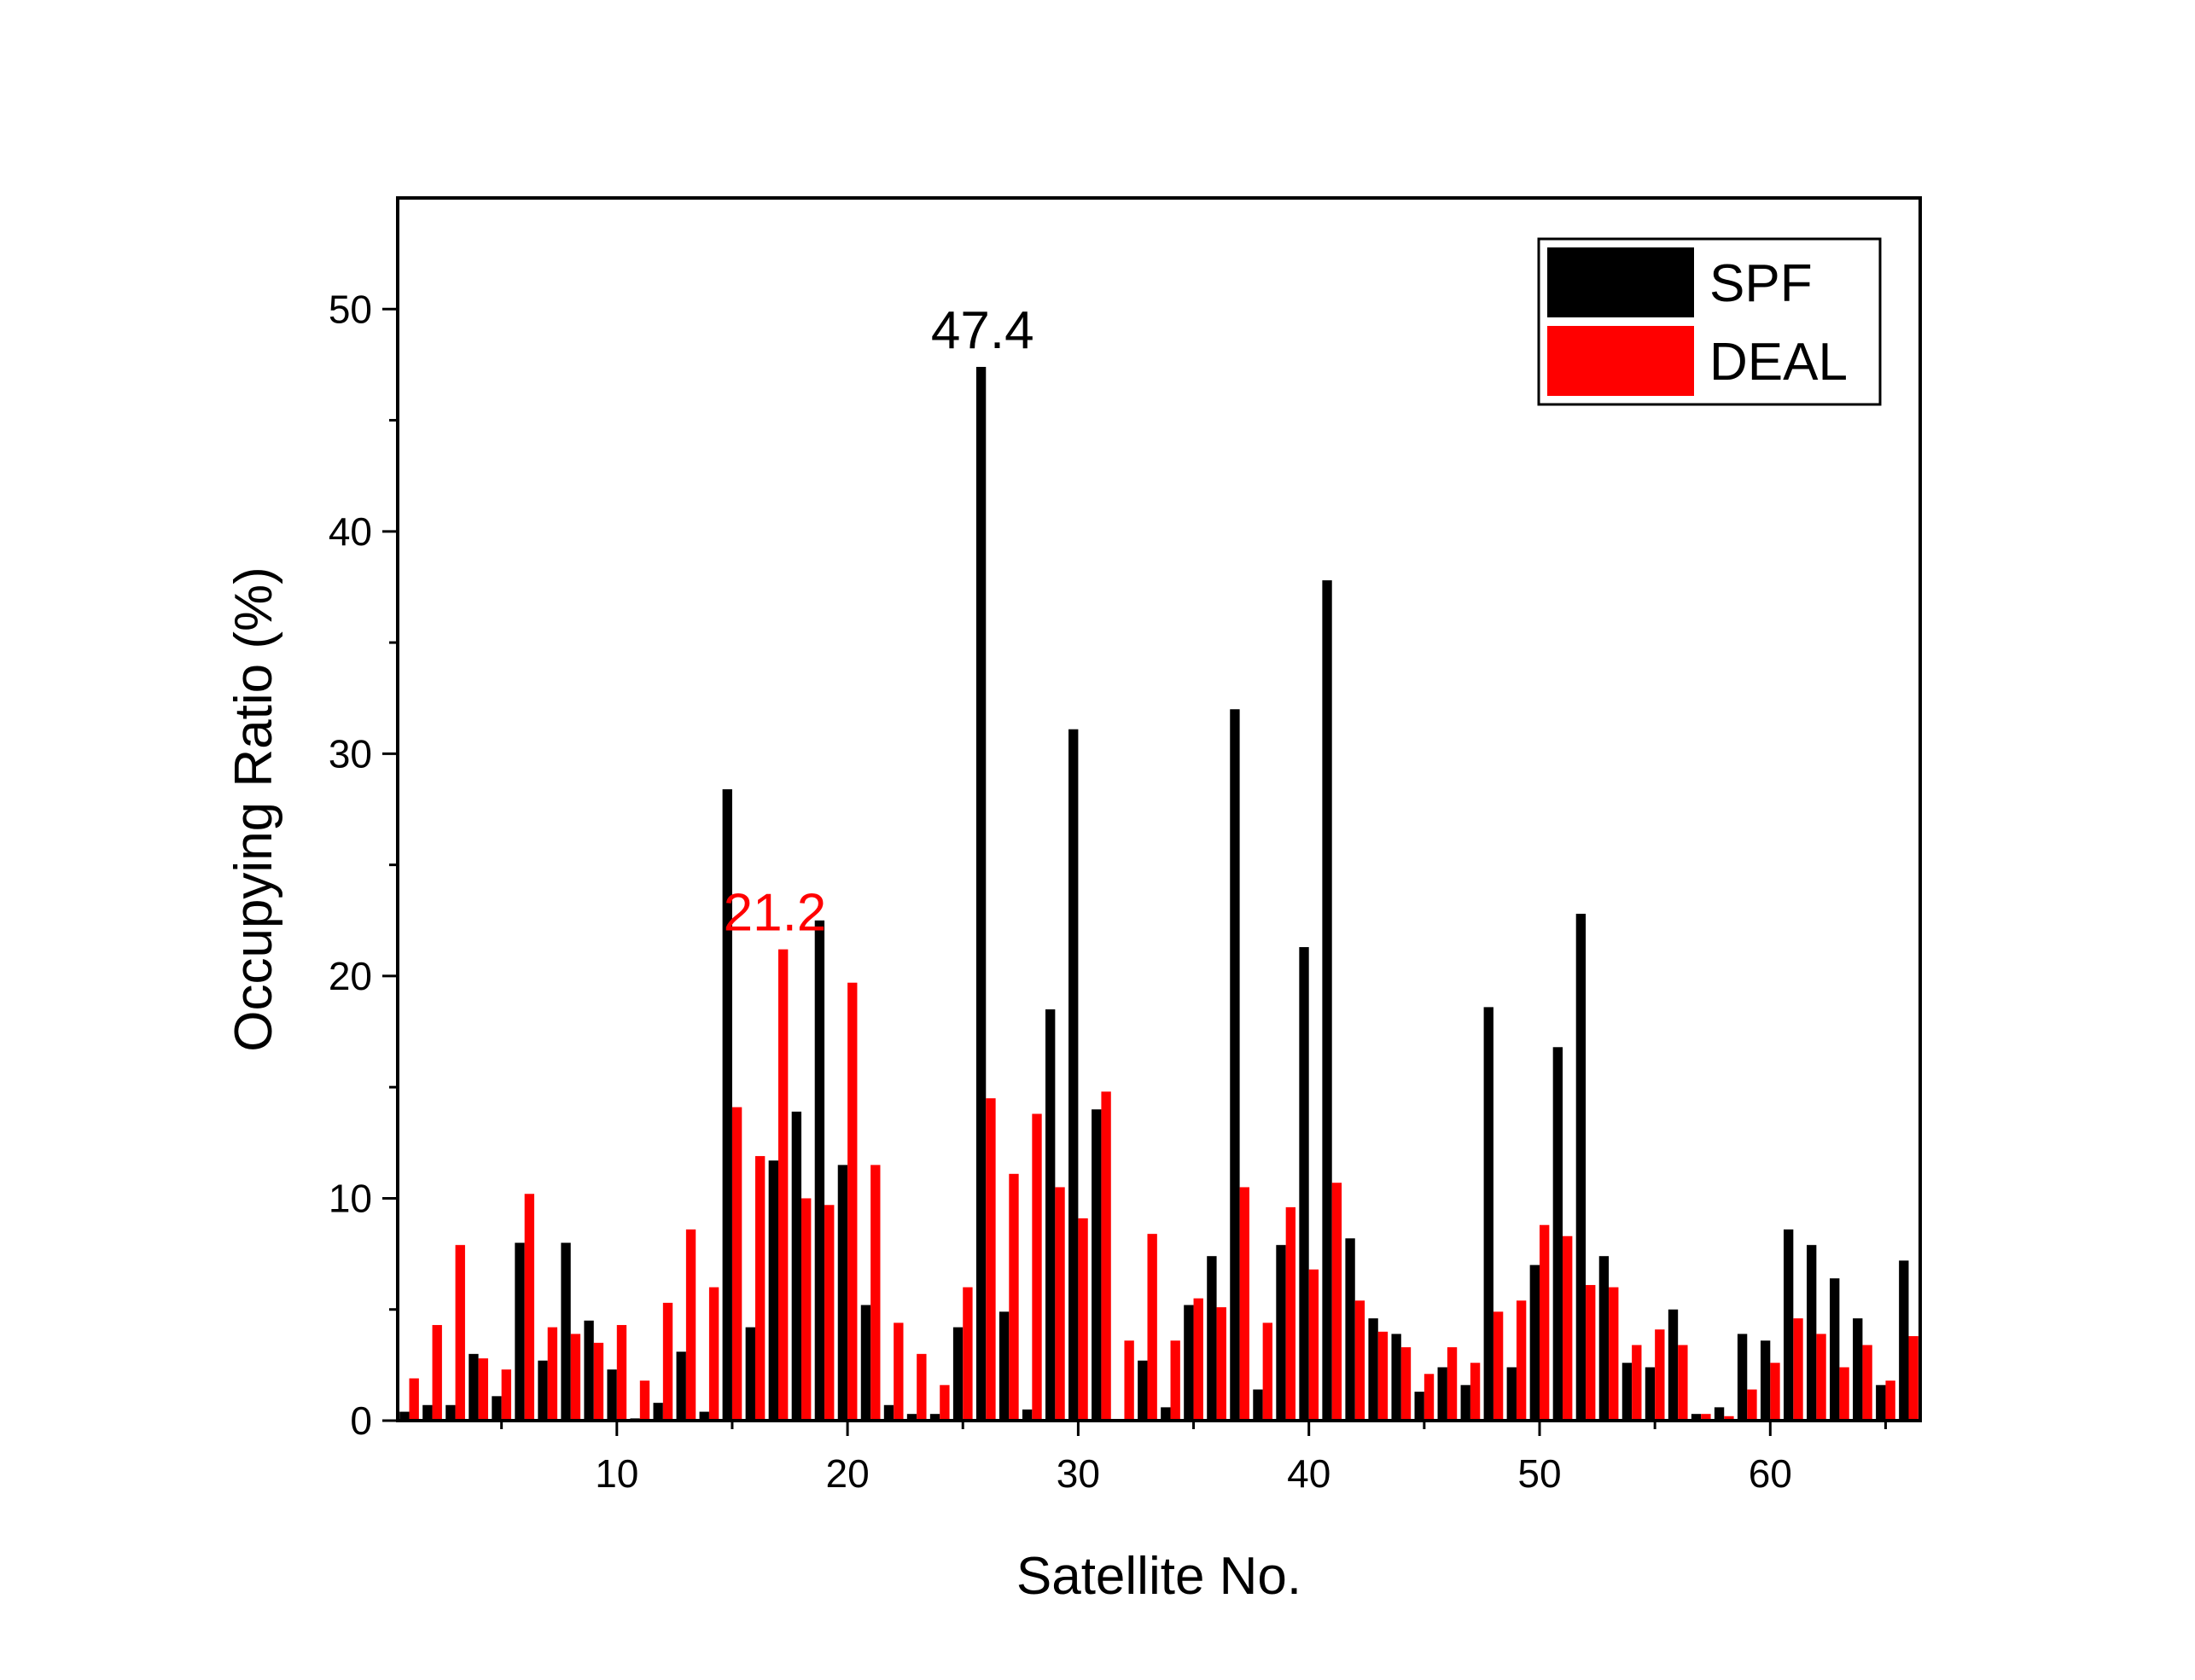  What do you see at coordinates (361, 1420) in the screenshot?
I see `y-tick-label-0: 0` at bounding box center [361, 1420].